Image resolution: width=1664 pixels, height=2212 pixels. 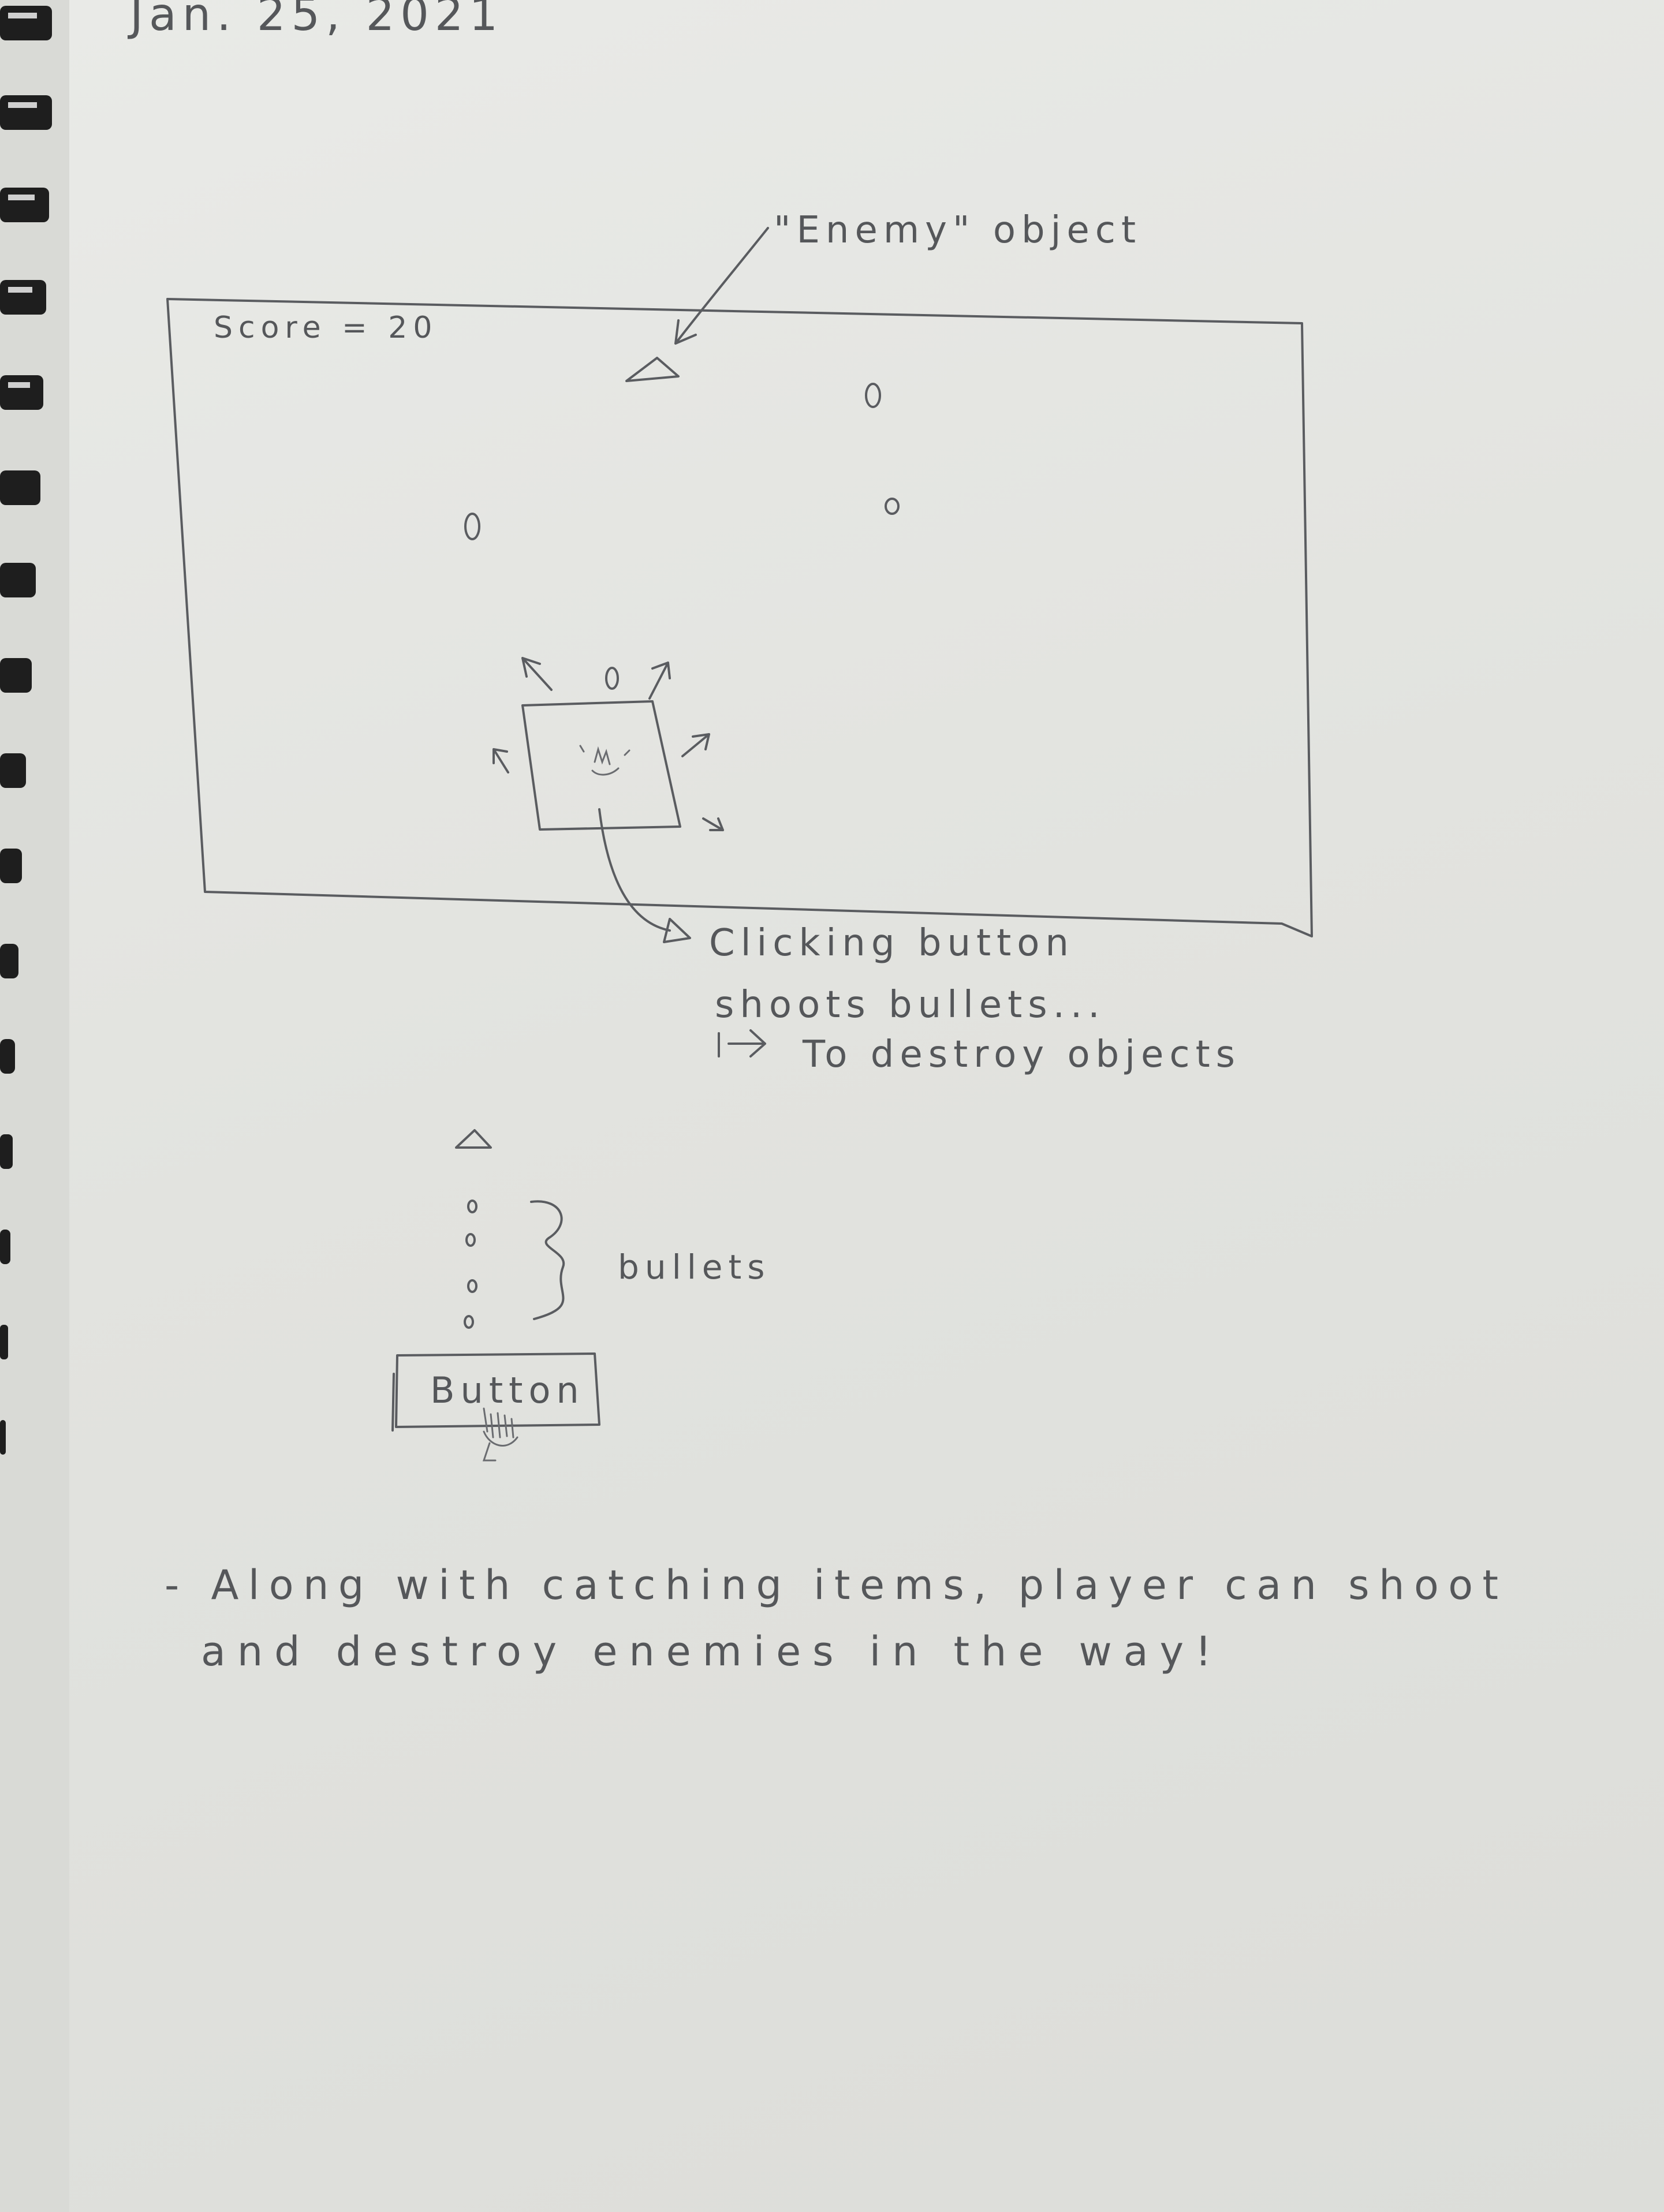 I want to click on button-label: Button, so click(x=507, y=1390).